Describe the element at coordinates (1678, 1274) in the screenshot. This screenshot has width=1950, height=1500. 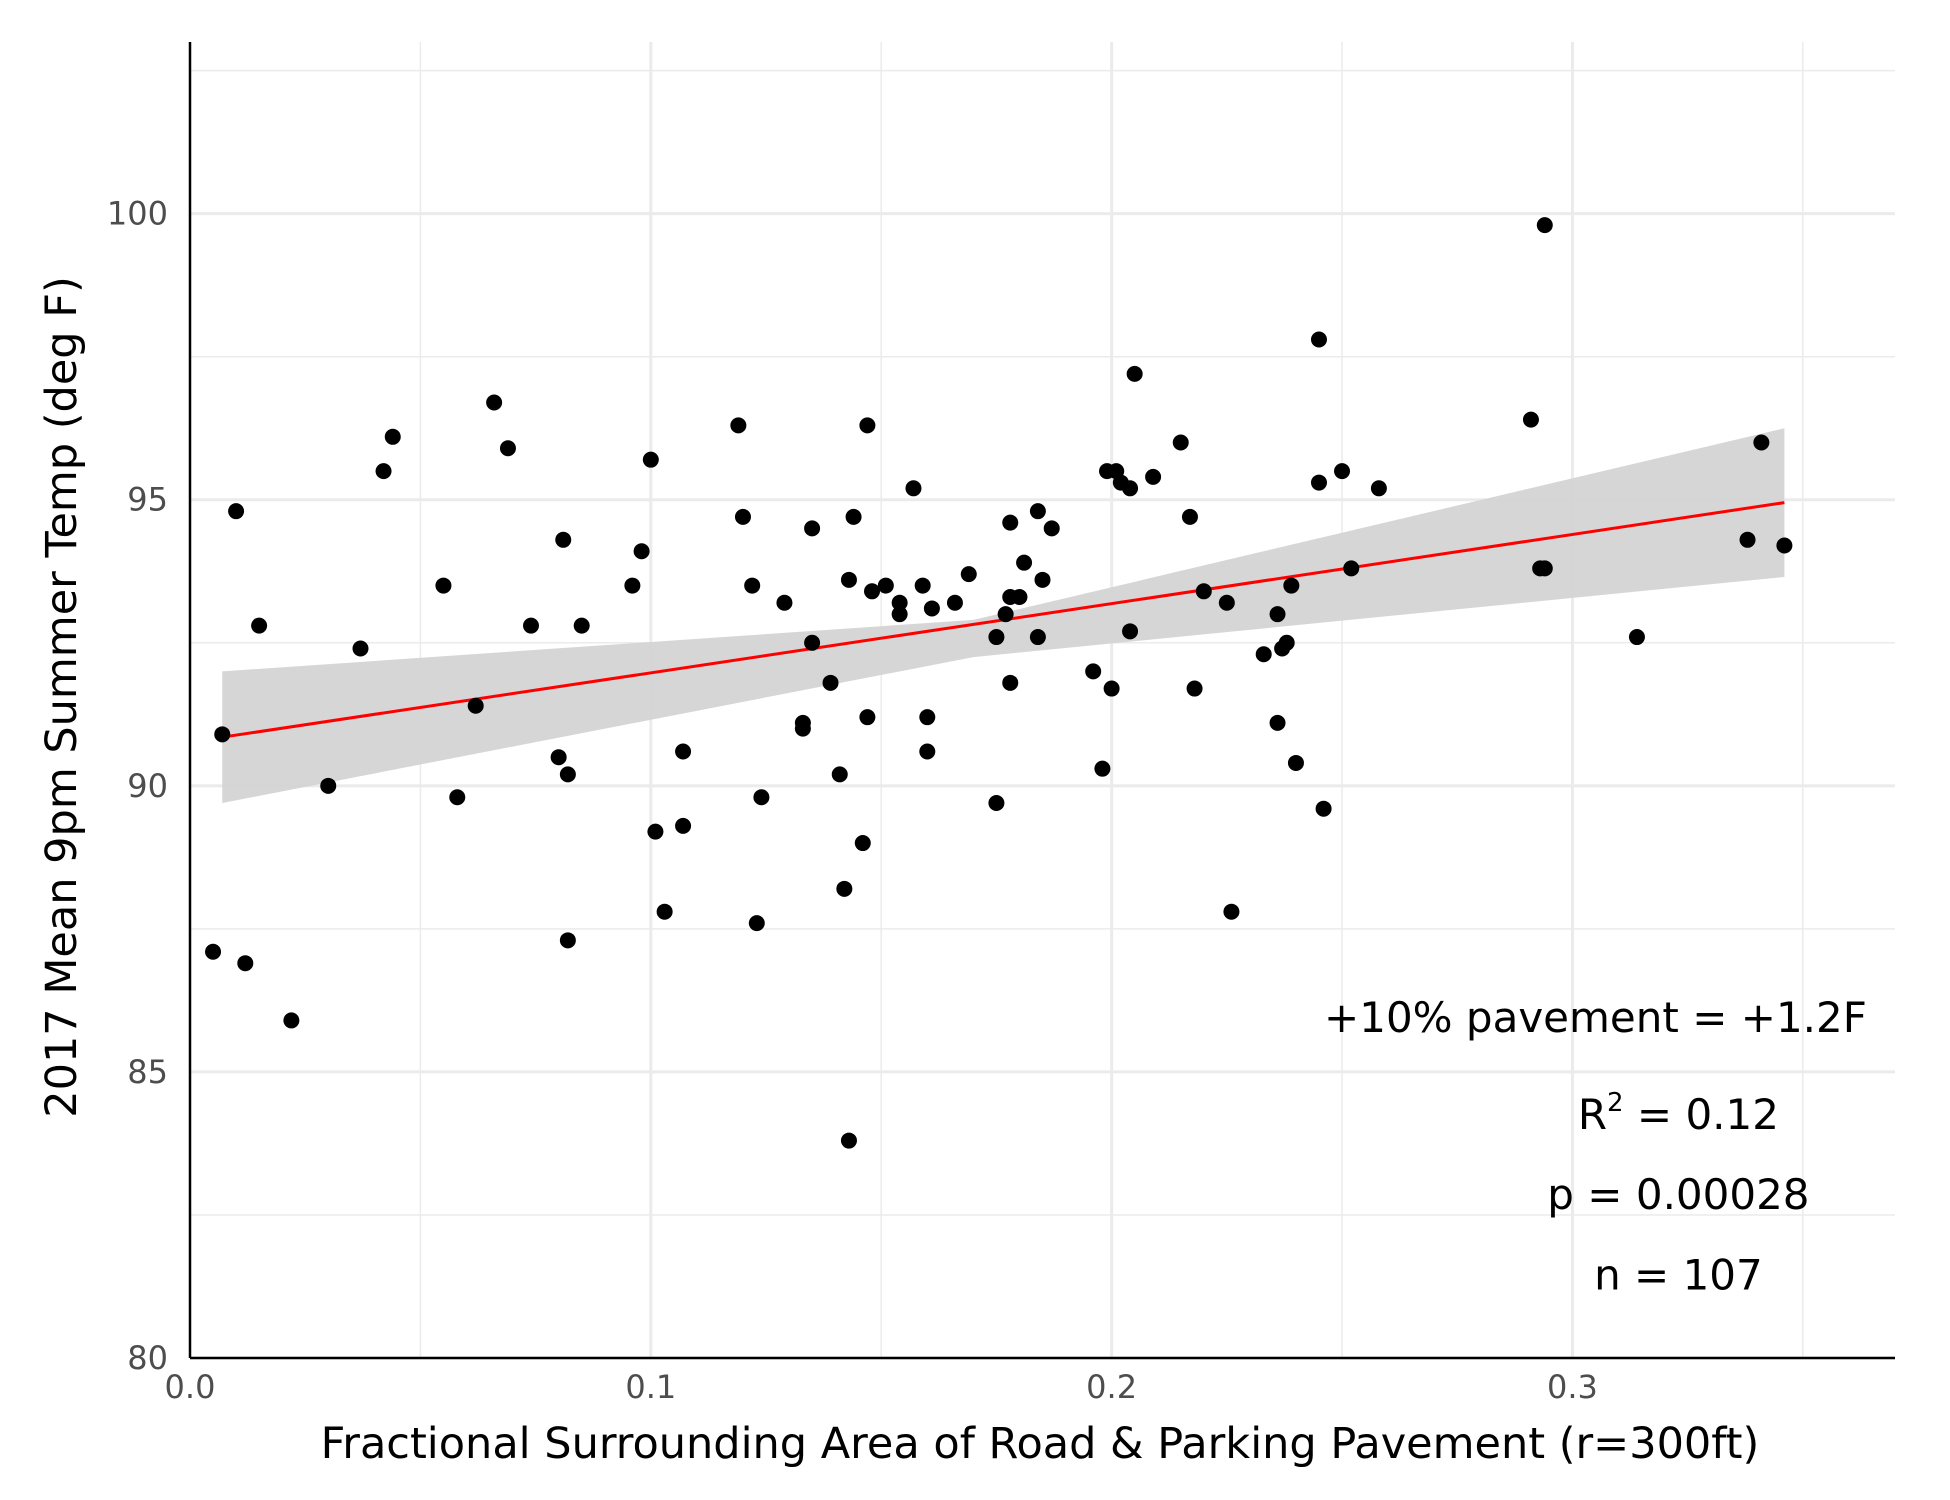
I see `sample-size-annotation: n = 107` at that location.